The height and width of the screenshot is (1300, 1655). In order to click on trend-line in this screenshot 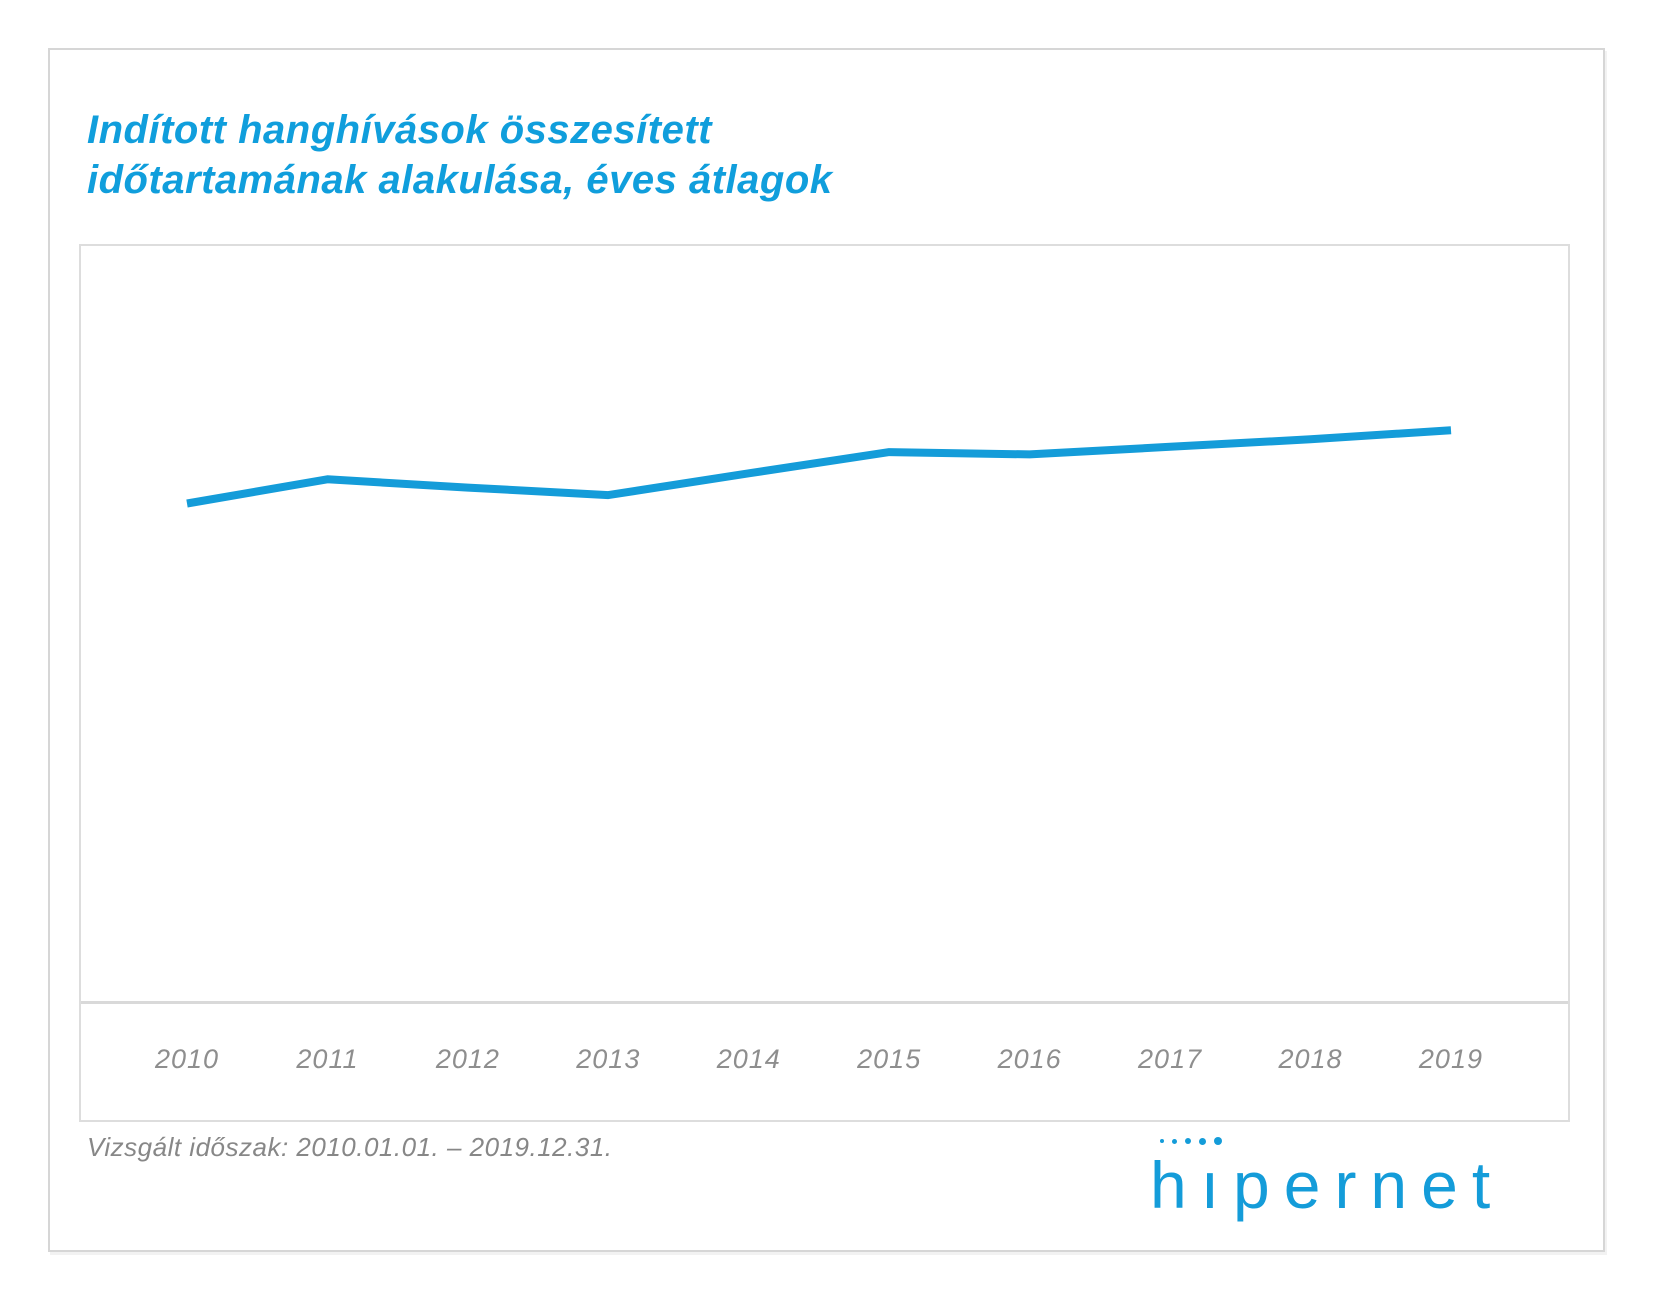, I will do `click(819, 467)`.